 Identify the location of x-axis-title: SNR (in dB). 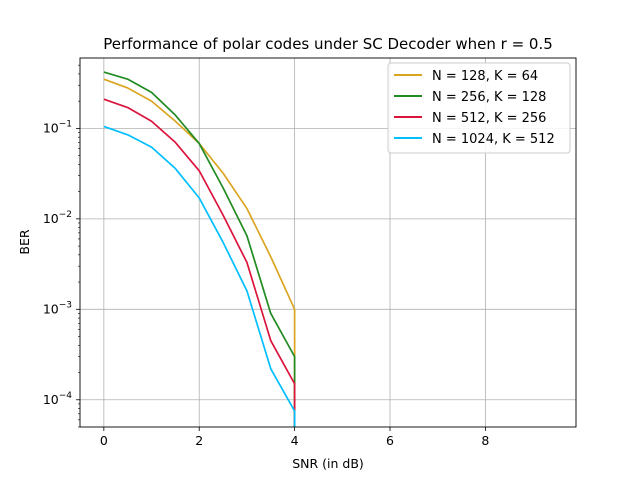
(328, 463).